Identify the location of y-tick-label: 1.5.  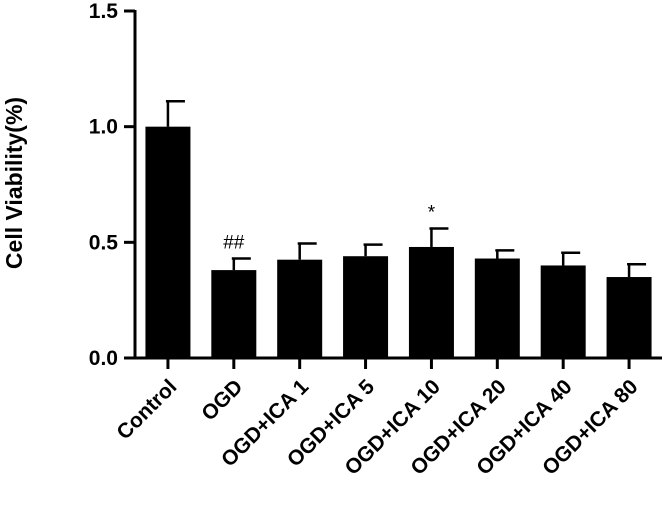
(104, 11).